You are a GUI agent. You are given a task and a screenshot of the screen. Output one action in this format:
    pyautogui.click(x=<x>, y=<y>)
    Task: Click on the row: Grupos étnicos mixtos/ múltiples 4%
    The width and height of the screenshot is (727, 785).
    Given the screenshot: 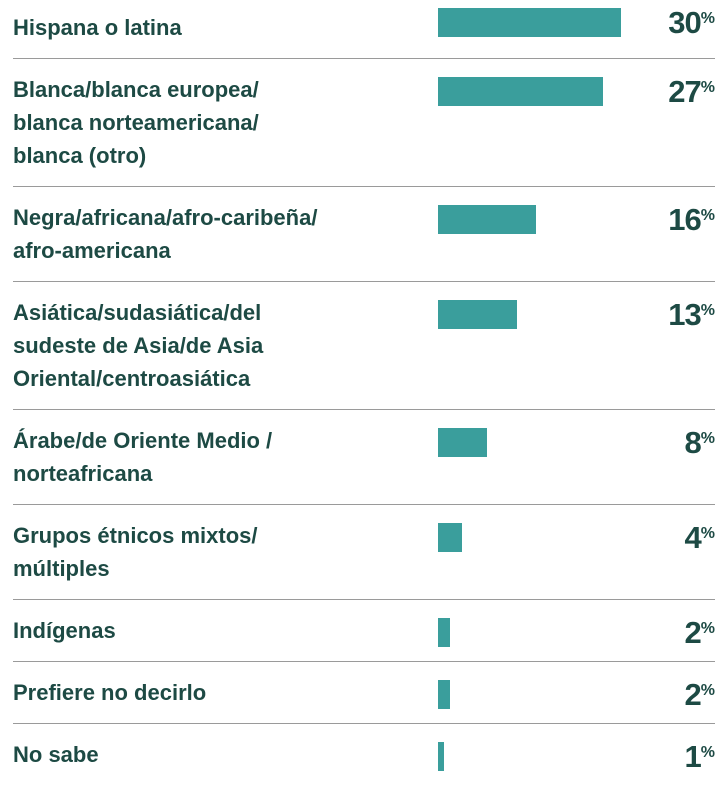 What is the action you would take?
    pyautogui.click(x=364, y=552)
    